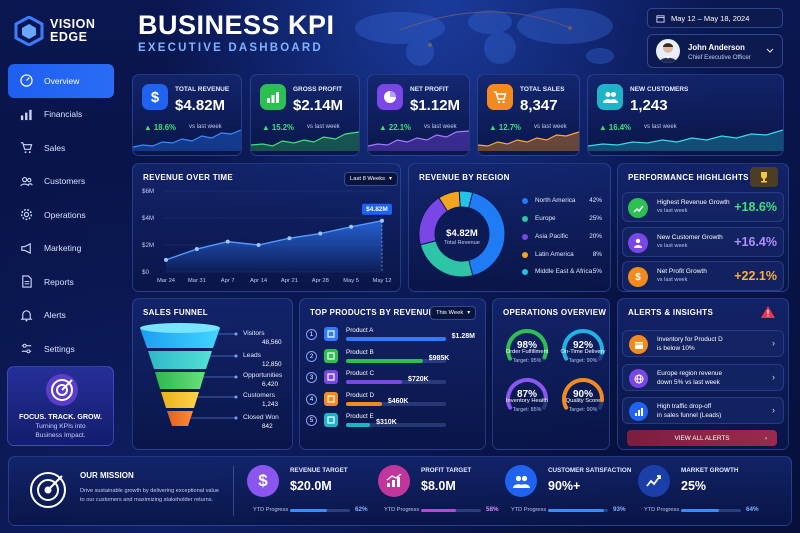 The height and width of the screenshot is (533, 800). I want to click on target-arrow-icon, so click(62, 390).